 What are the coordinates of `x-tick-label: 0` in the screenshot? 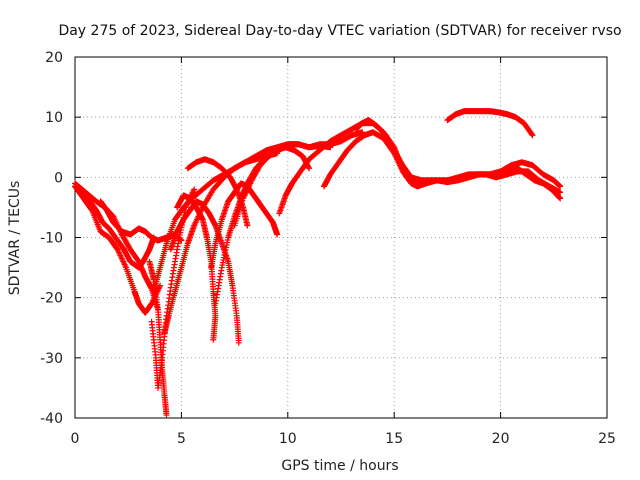 It's located at (75, 439).